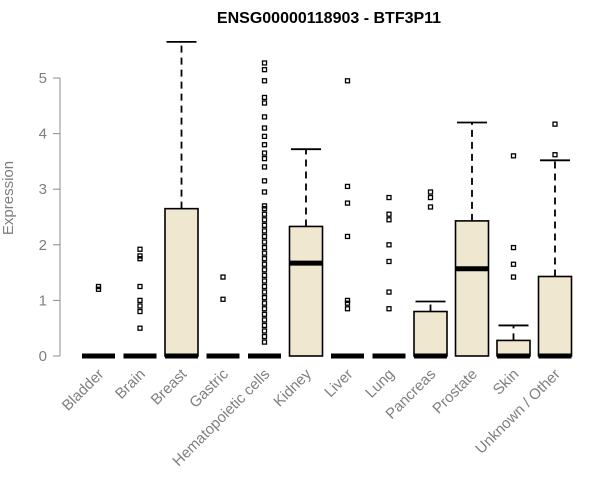  Describe the element at coordinates (338, 383) in the screenshot. I see `x-tick-label: Liver` at that location.